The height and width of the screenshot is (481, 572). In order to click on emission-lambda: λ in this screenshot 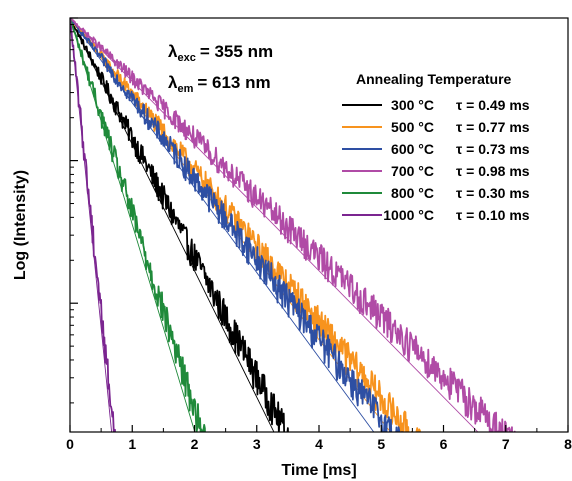, I will do `click(173, 82)`.